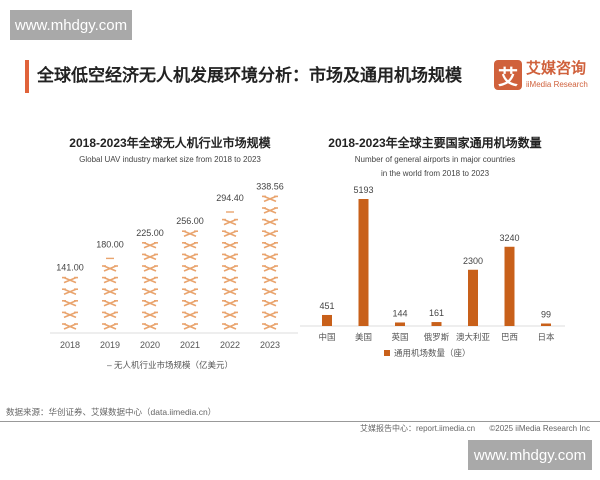 This screenshot has width=600, height=480. I want to click on data-label: 180.00, so click(110, 244).